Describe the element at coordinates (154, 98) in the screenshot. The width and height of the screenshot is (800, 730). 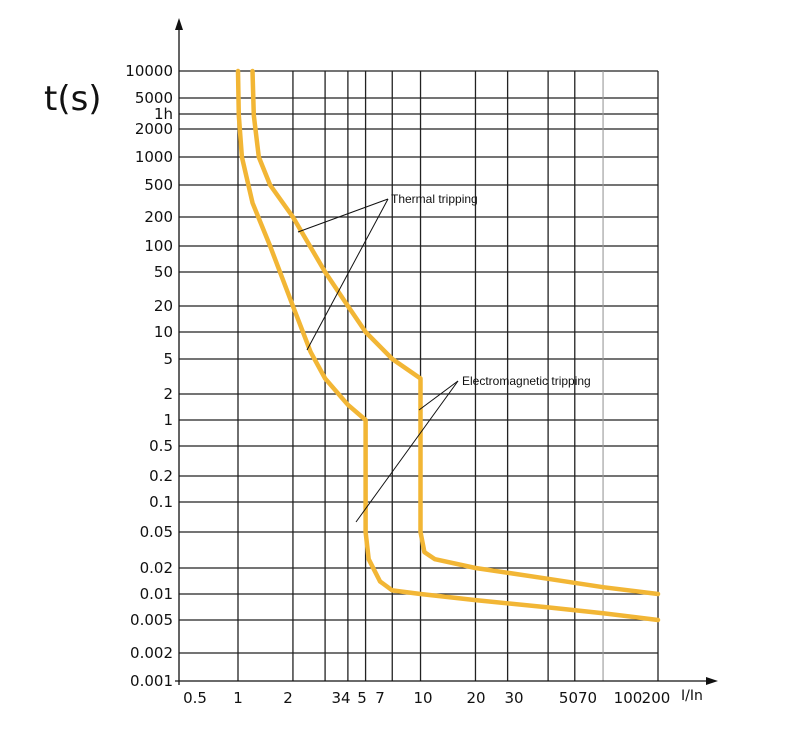
I see `y-tick-label: 5000` at that location.